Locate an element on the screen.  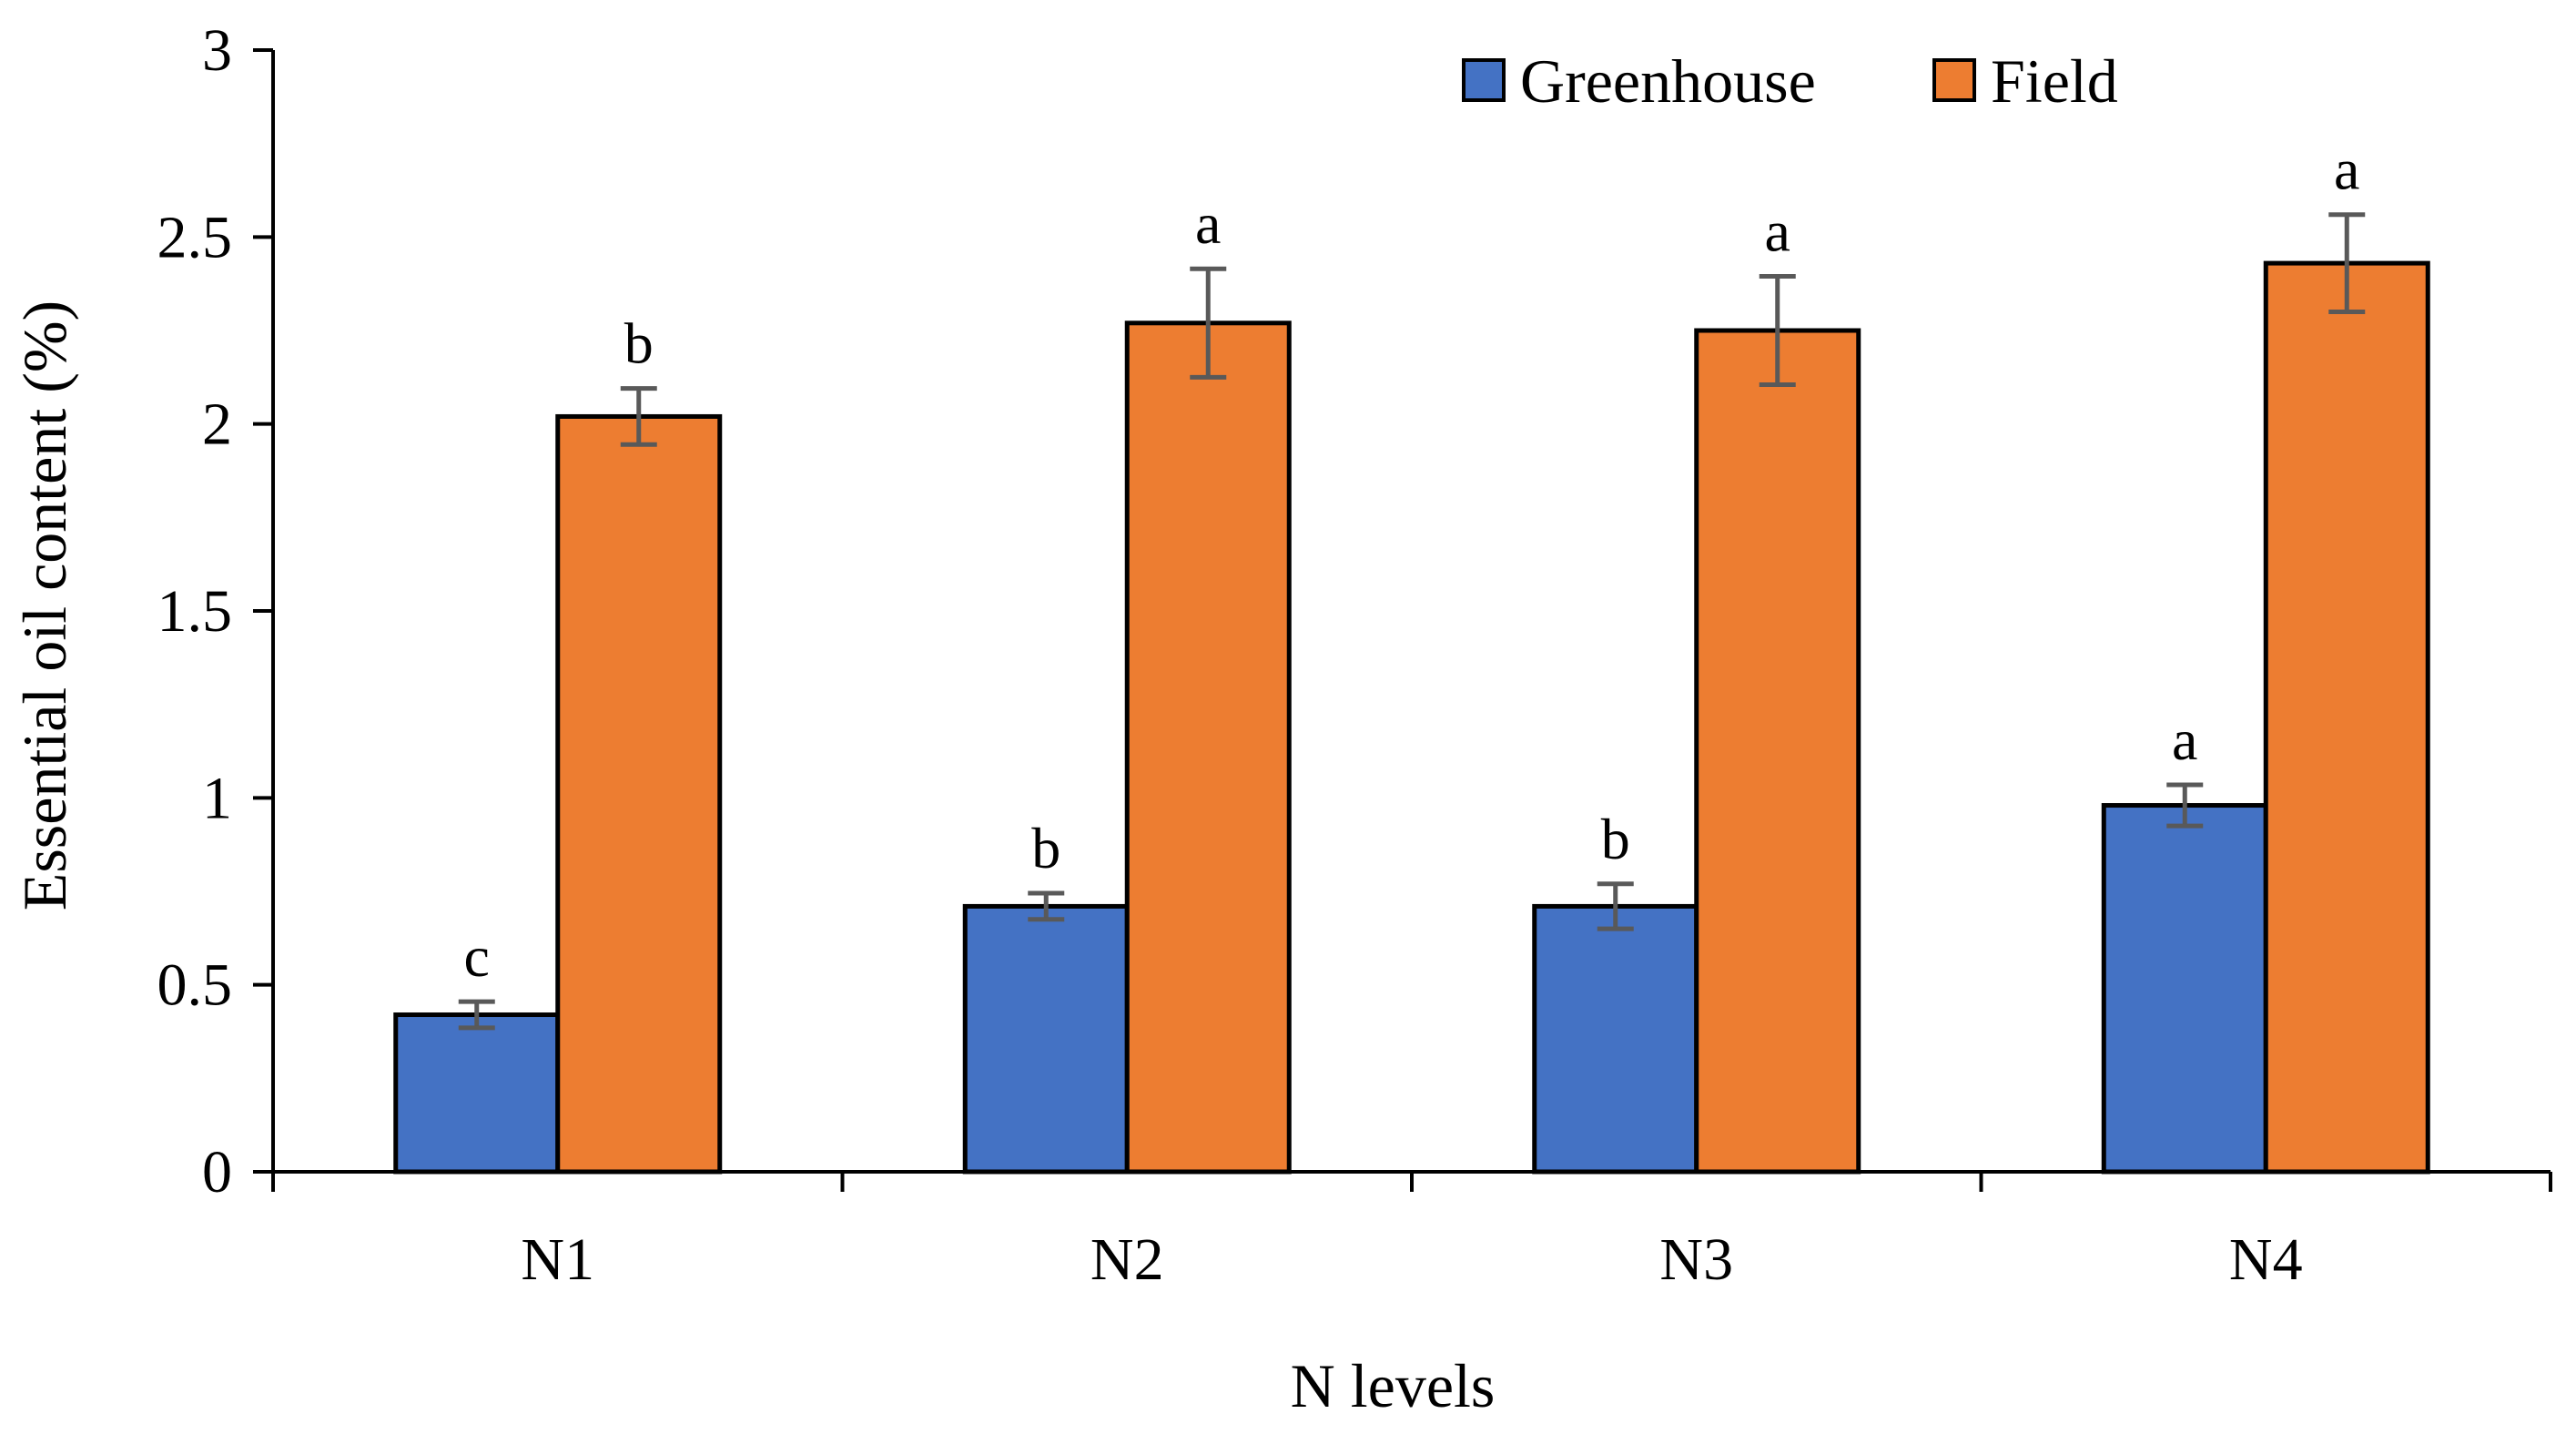
bar-greenhouse-n2 is located at coordinates (1046, 1039).